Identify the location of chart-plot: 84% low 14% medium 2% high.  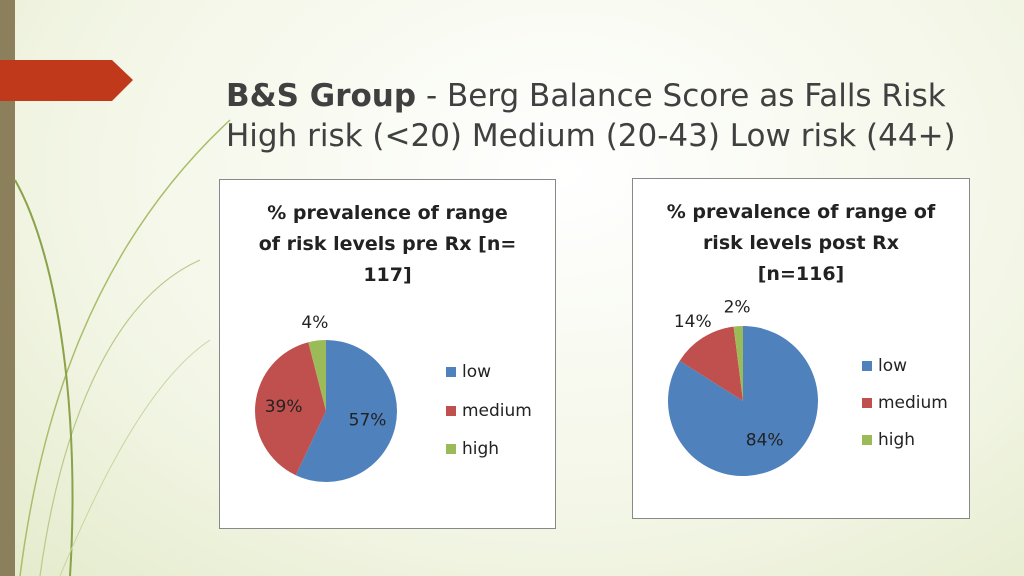
(808, 386).